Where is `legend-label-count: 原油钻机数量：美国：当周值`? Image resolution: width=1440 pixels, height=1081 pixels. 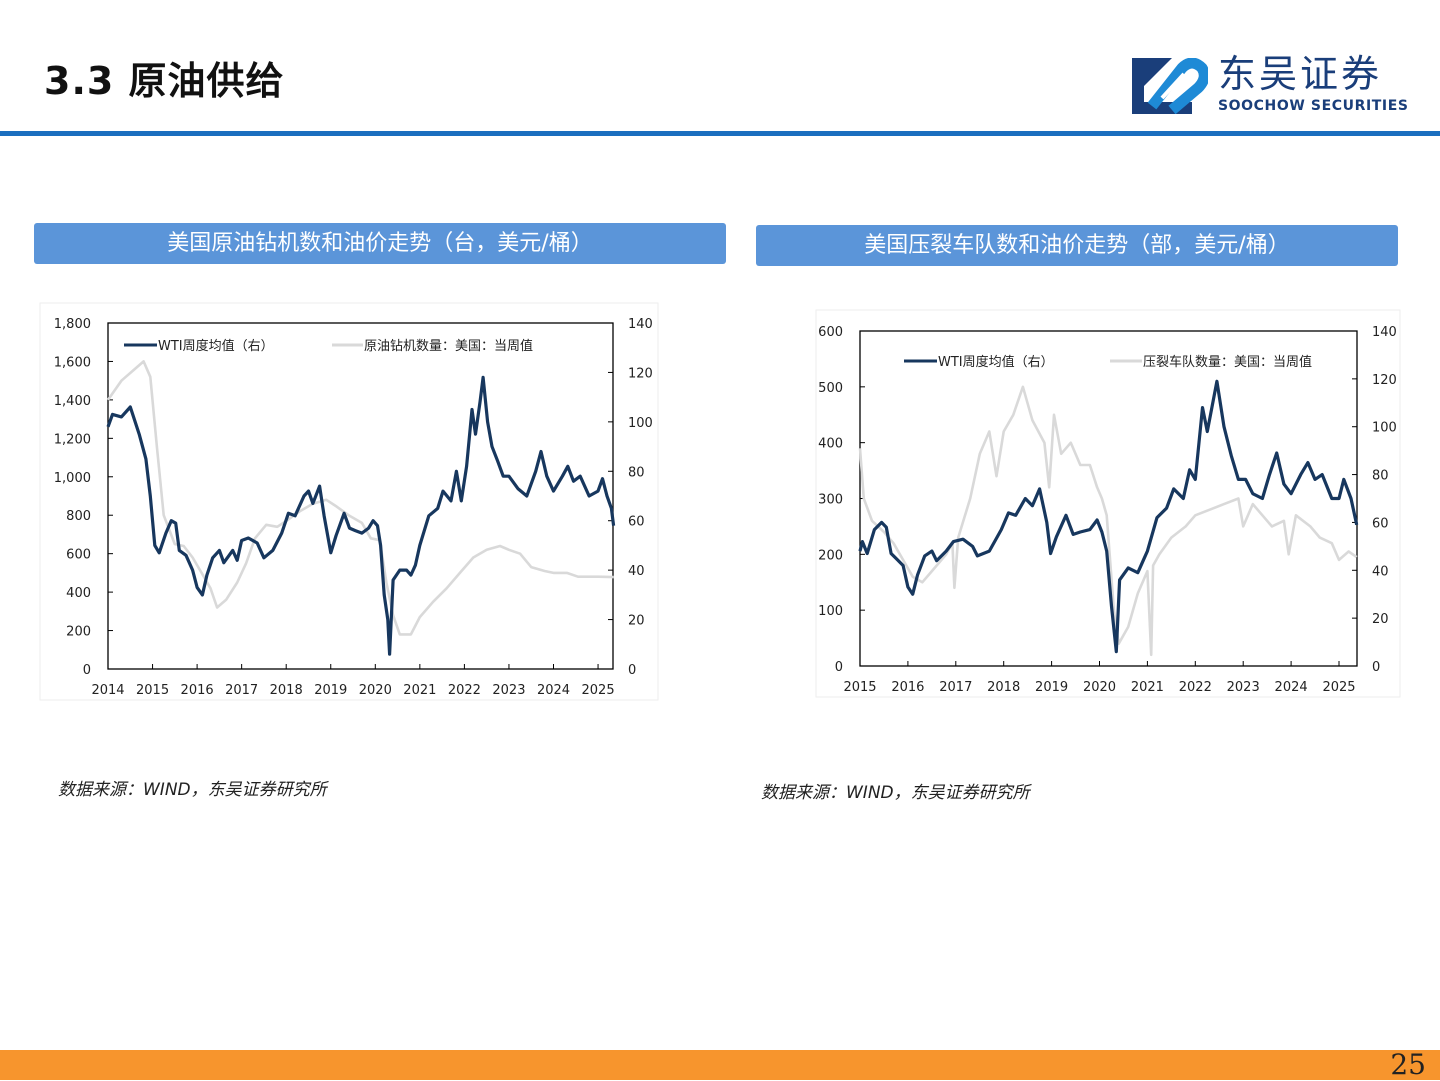 legend-label-count: 原油钻机数量：美国：当周值 is located at coordinates (448, 346).